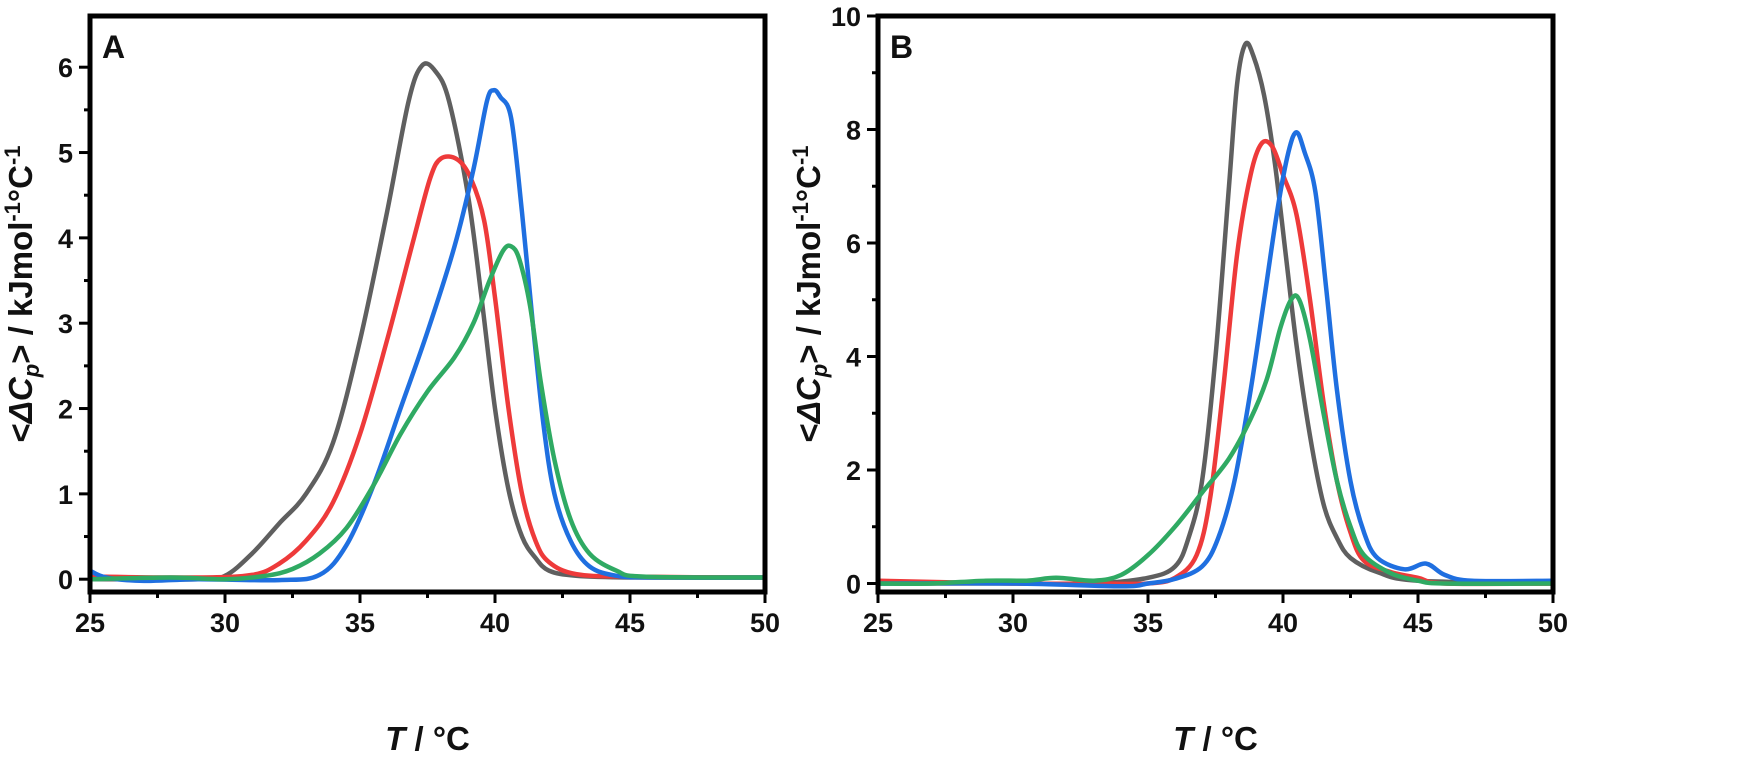  I want to click on panel-label: A, so click(113, 47).